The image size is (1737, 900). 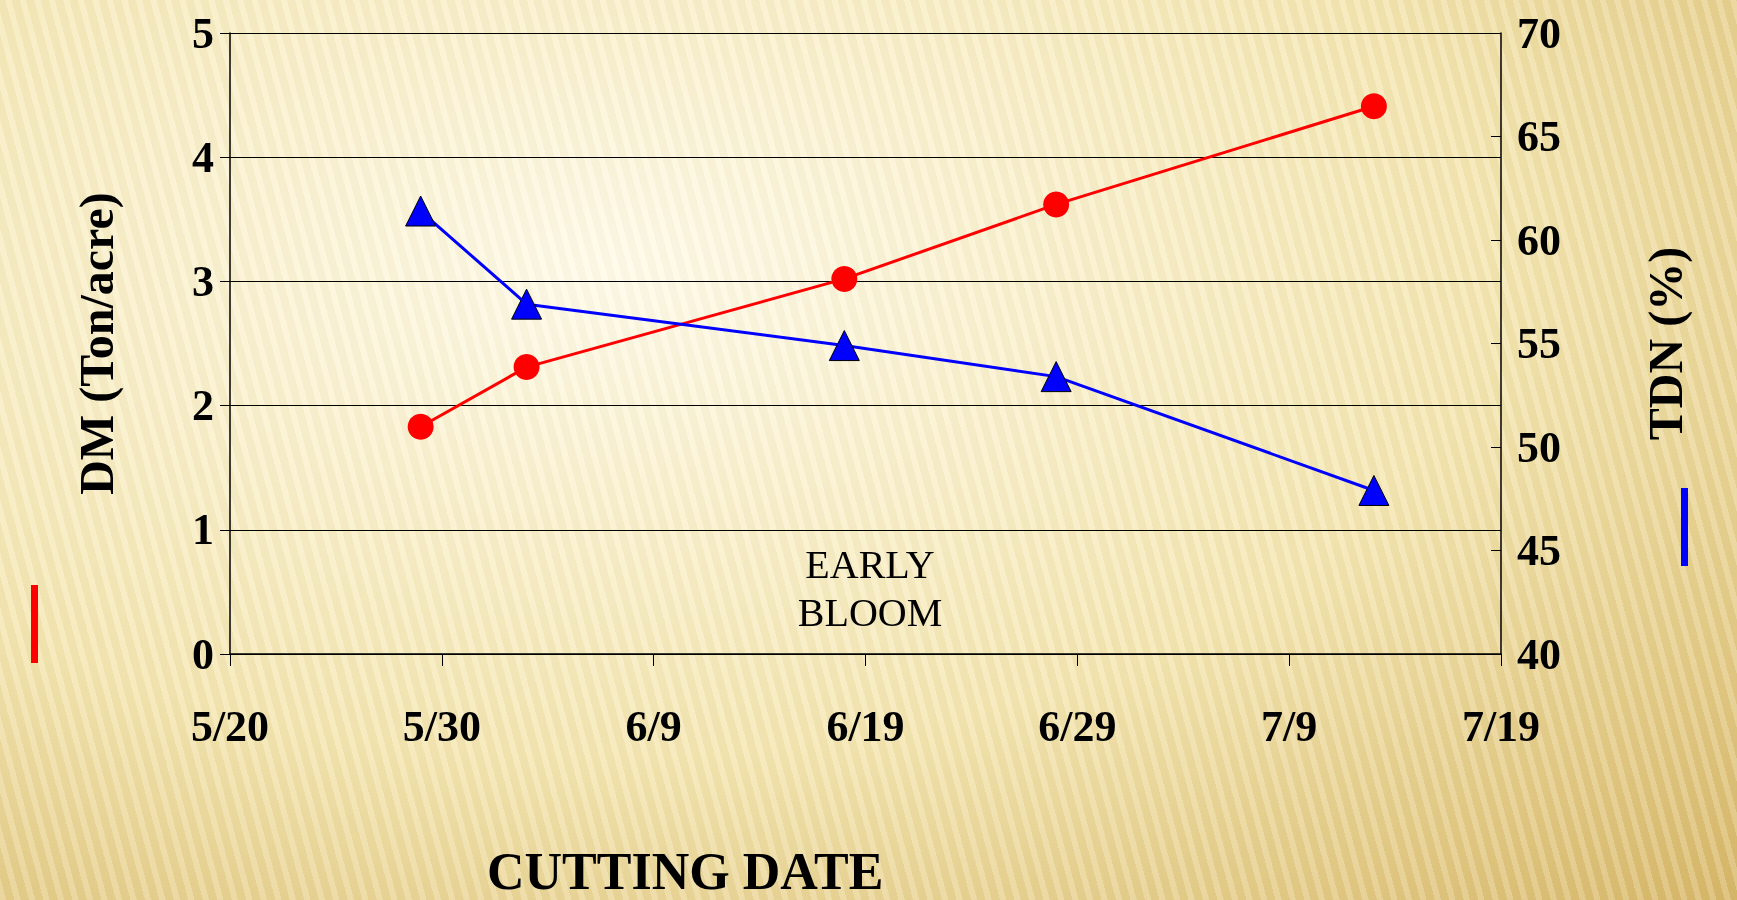 I want to click on y2-tick-label: 55, so click(x=1539, y=343).